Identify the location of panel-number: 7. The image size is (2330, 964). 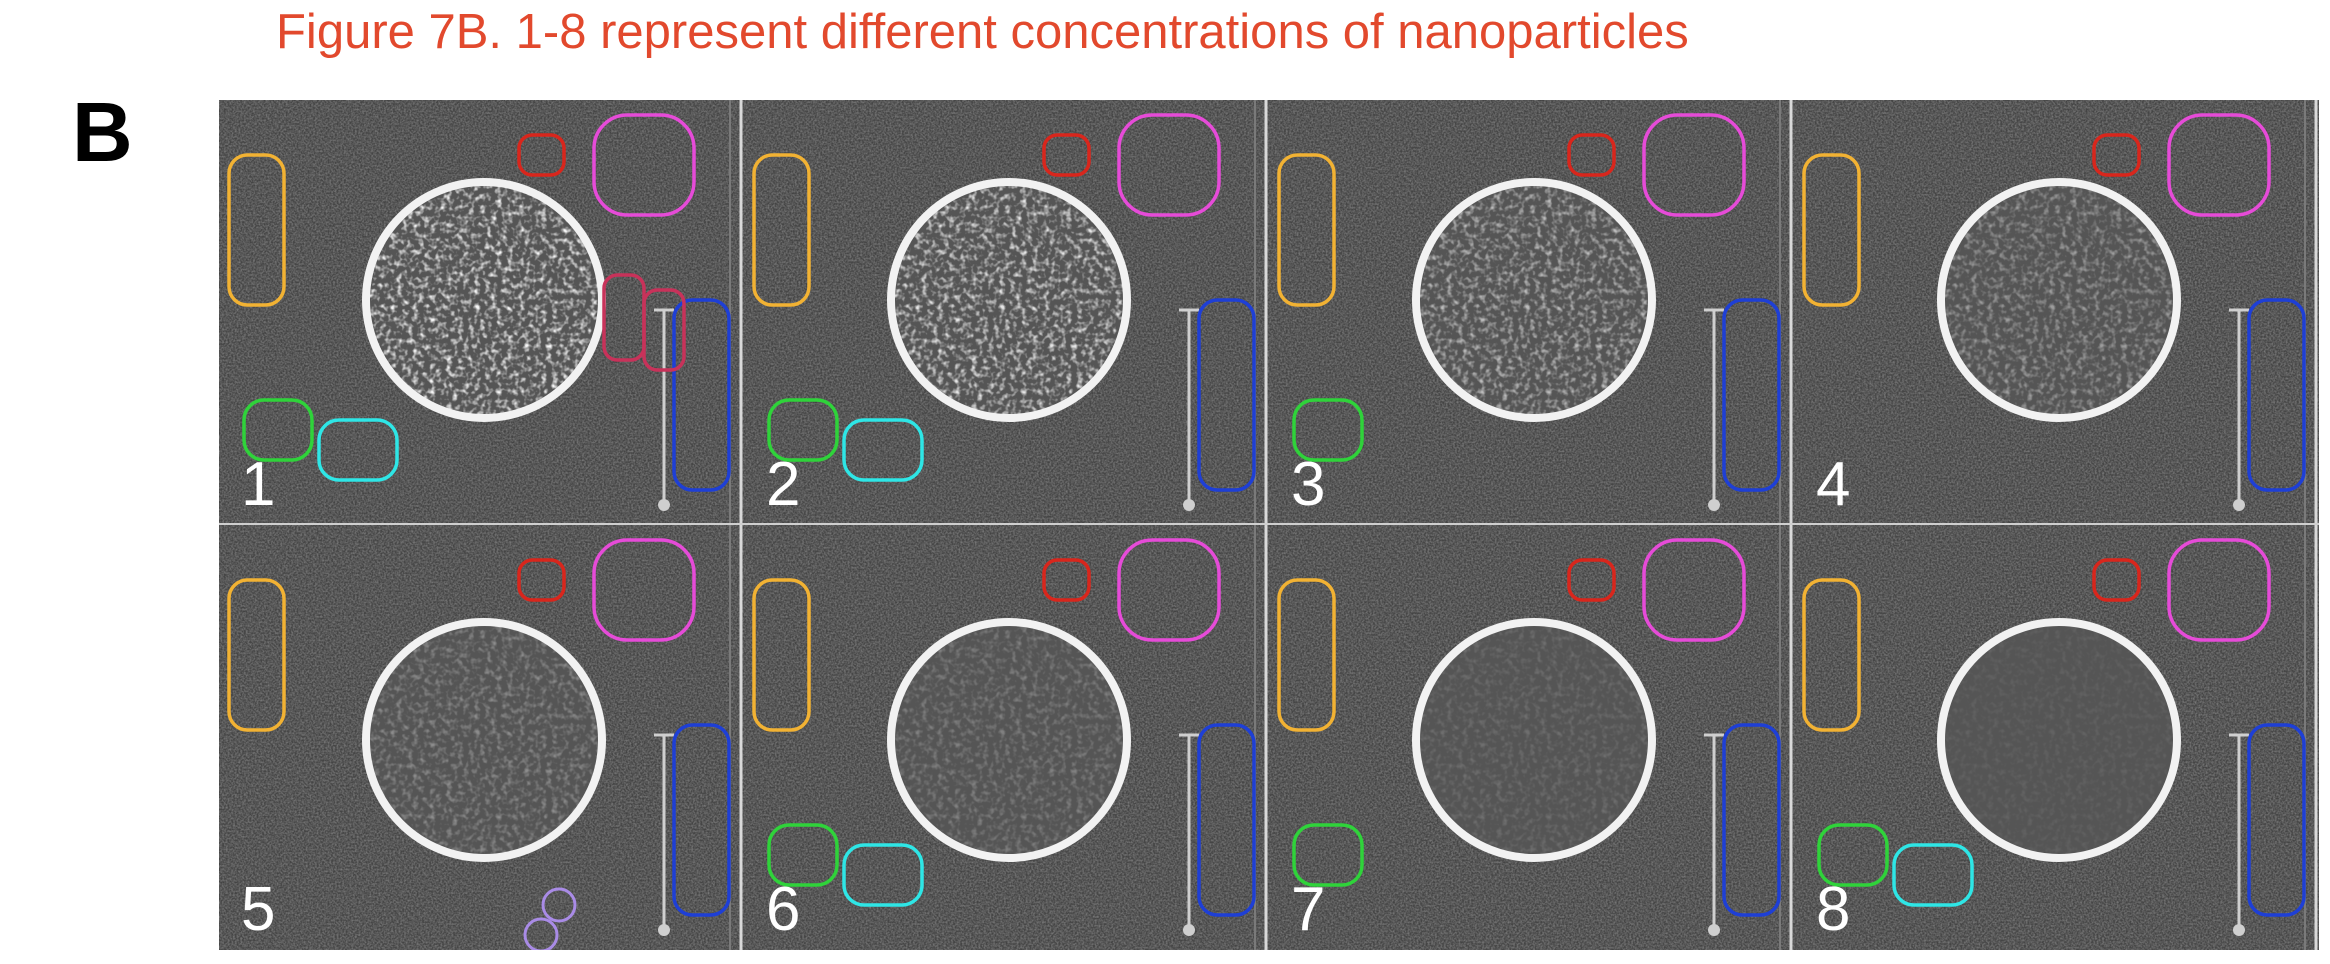
(1308, 909).